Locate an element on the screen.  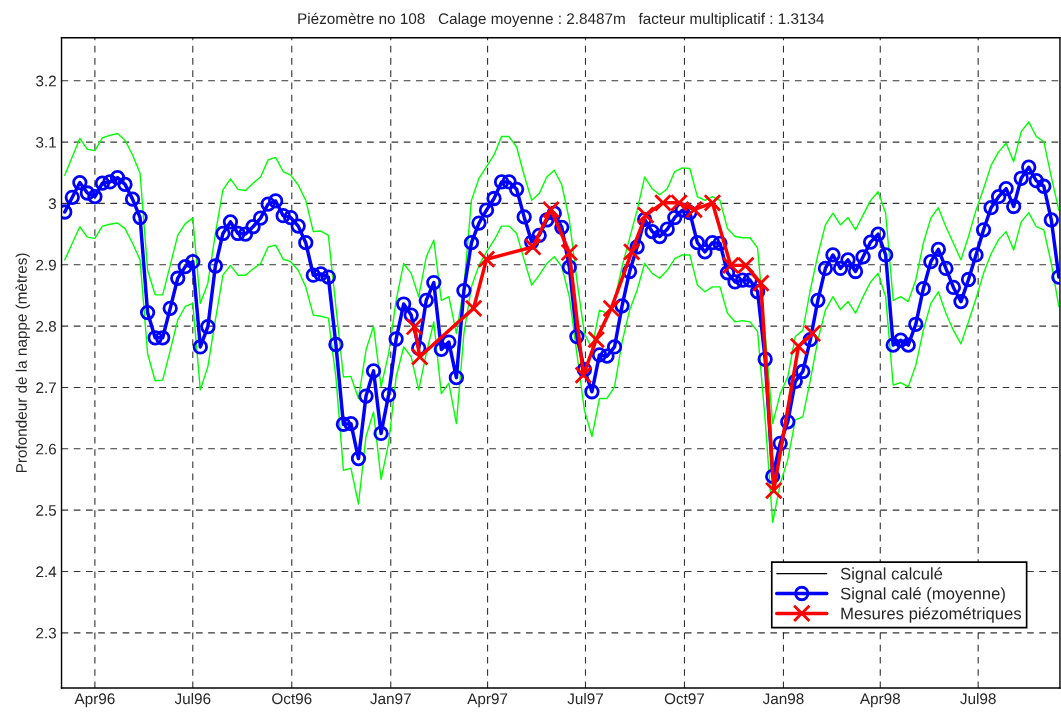
y-tick-label: 2.8 is located at coordinates (46, 326).